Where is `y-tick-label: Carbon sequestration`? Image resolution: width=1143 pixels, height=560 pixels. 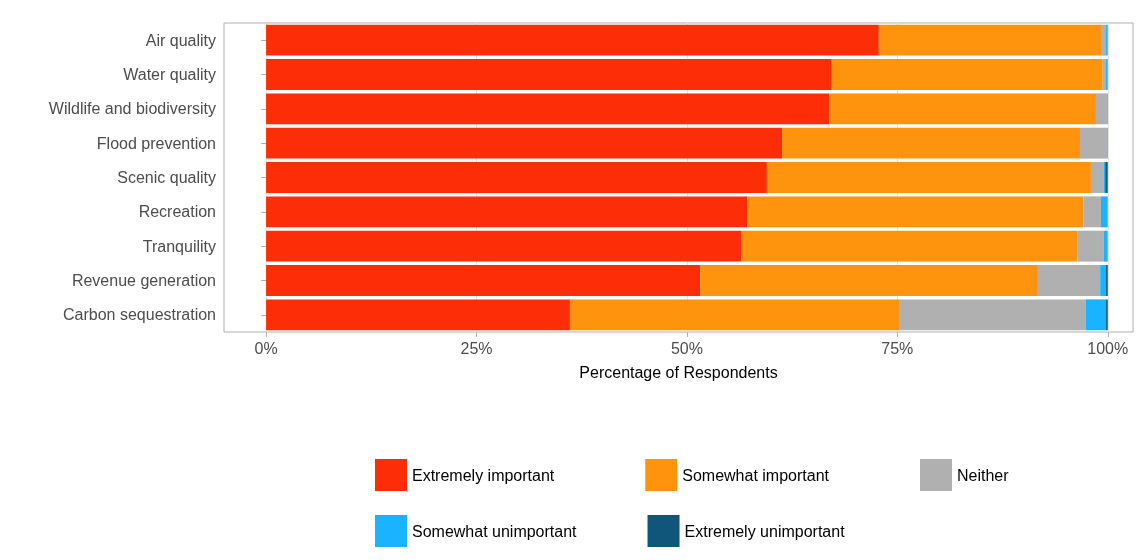
y-tick-label: Carbon sequestration is located at coordinates (139, 315).